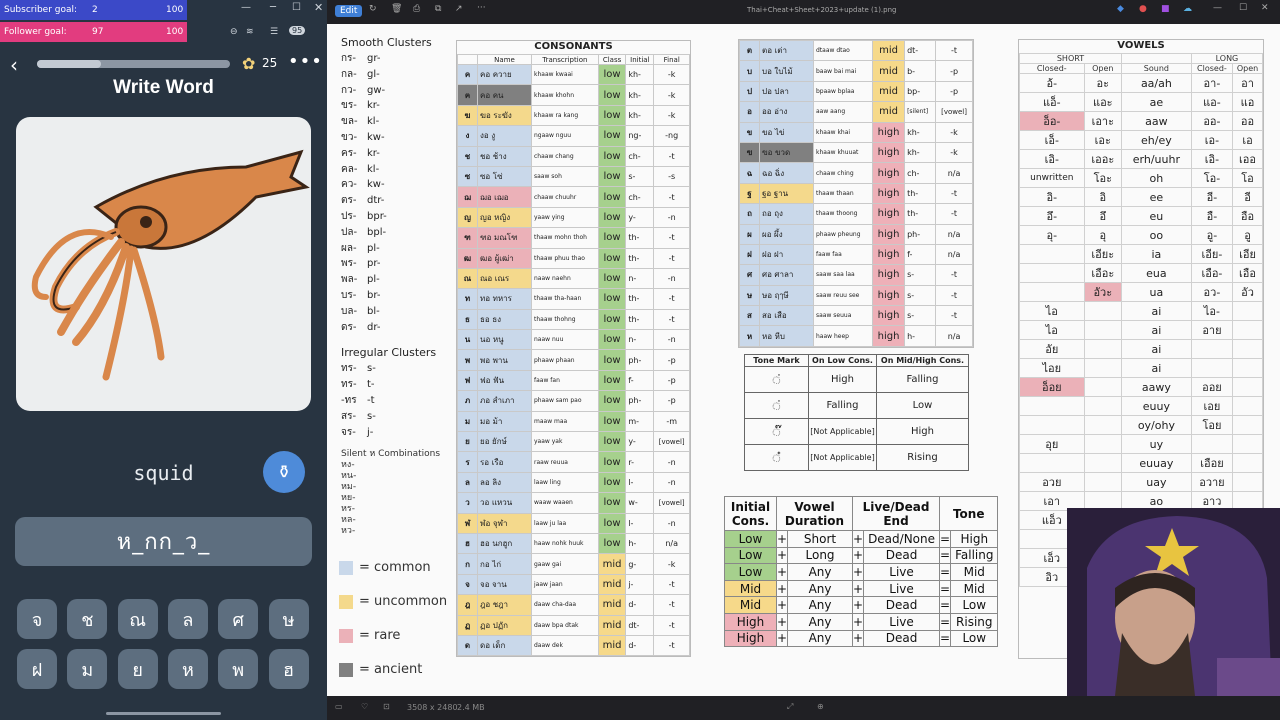 The width and height of the screenshot is (1280, 720). Describe the element at coordinates (481, 8) in the screenshot. I see `more-icon: ···` at that location.